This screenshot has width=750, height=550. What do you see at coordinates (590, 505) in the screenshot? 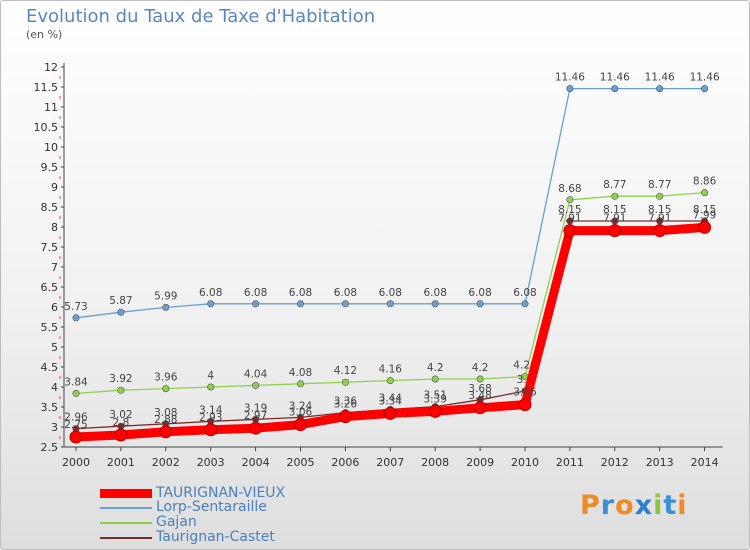
I see `logo-letter: P` at bounding box center [590, 505].